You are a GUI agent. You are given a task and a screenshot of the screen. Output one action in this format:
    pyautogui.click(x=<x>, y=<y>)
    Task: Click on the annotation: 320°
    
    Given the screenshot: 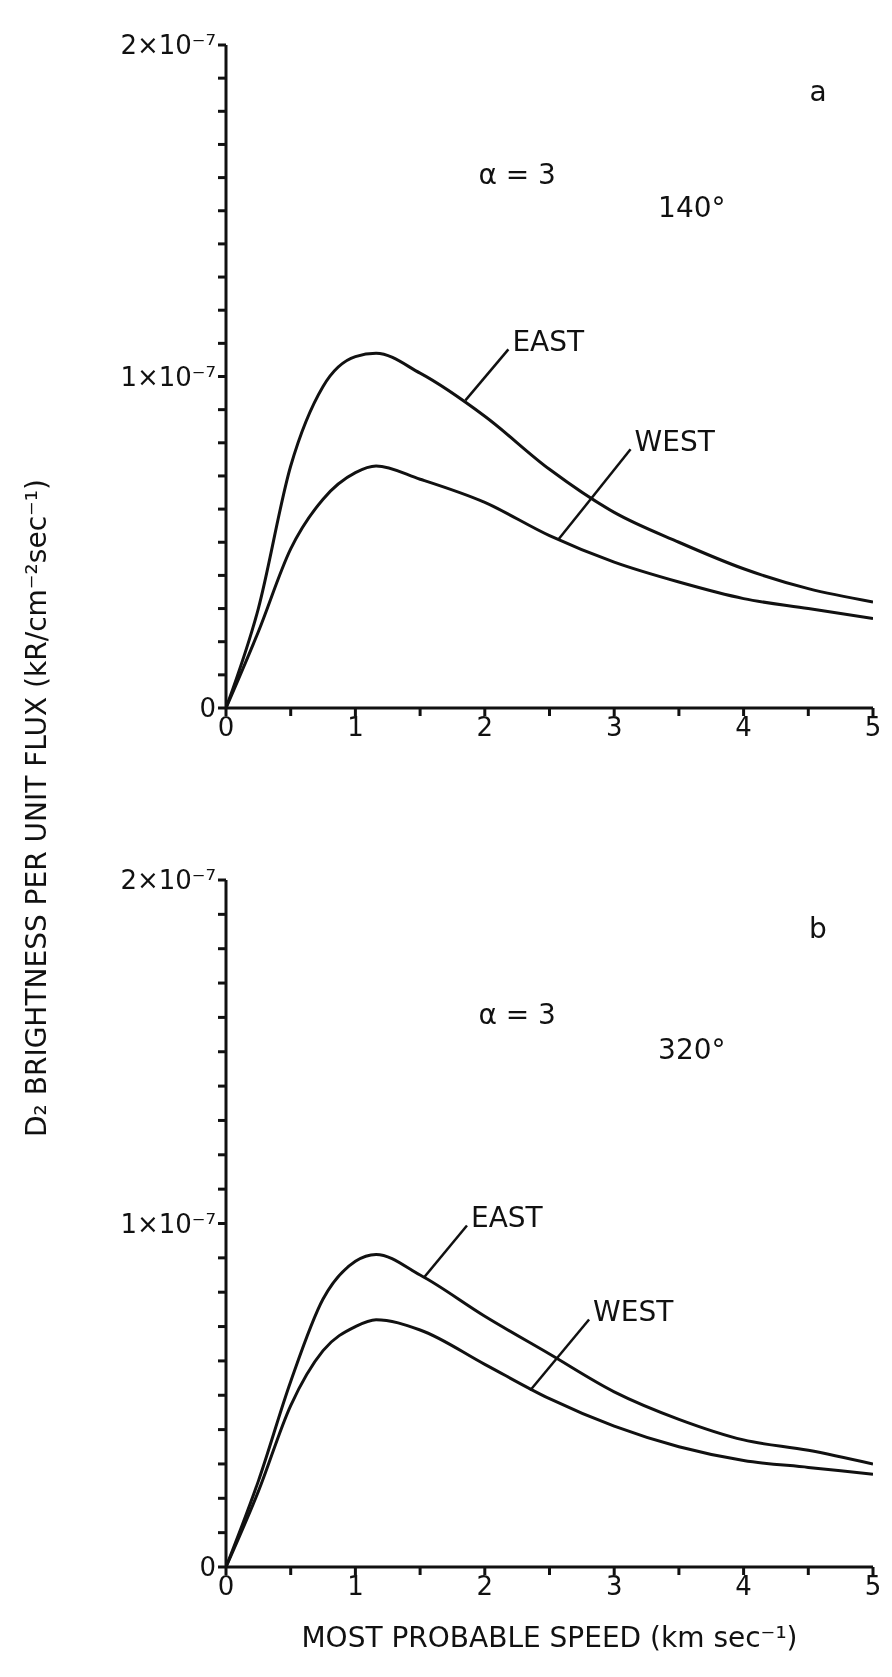 What is the action you would take?
    pyautogui.click(x=692, y=1049)
    